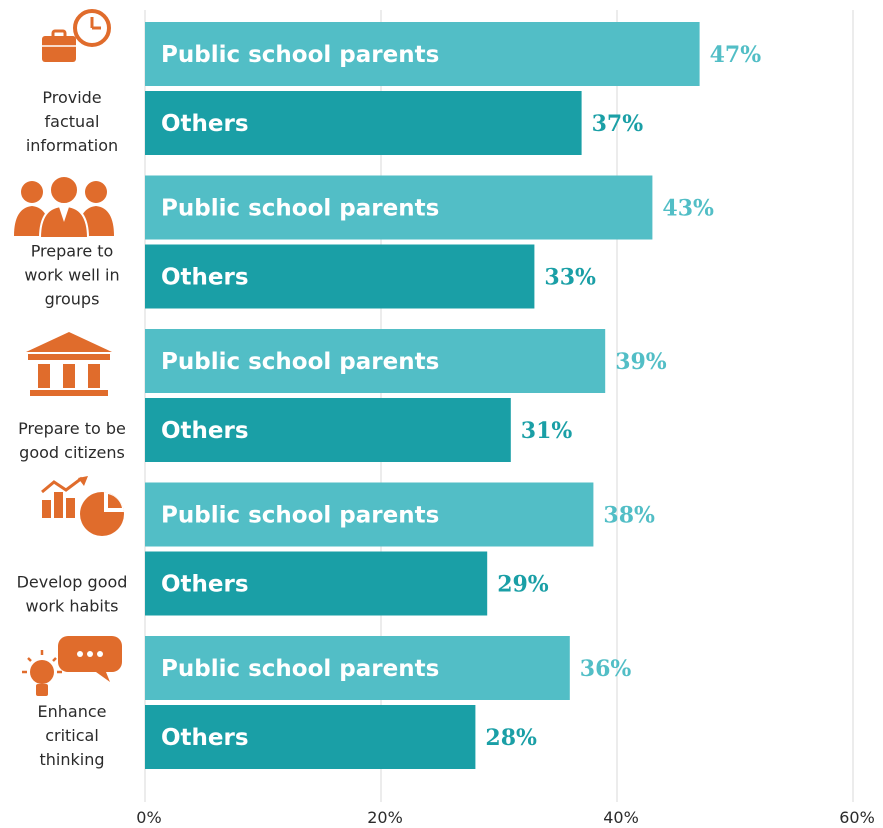  Describe the element at coordinates (72, 606) in the screenshot. I see `category-label: work habits` at that location.